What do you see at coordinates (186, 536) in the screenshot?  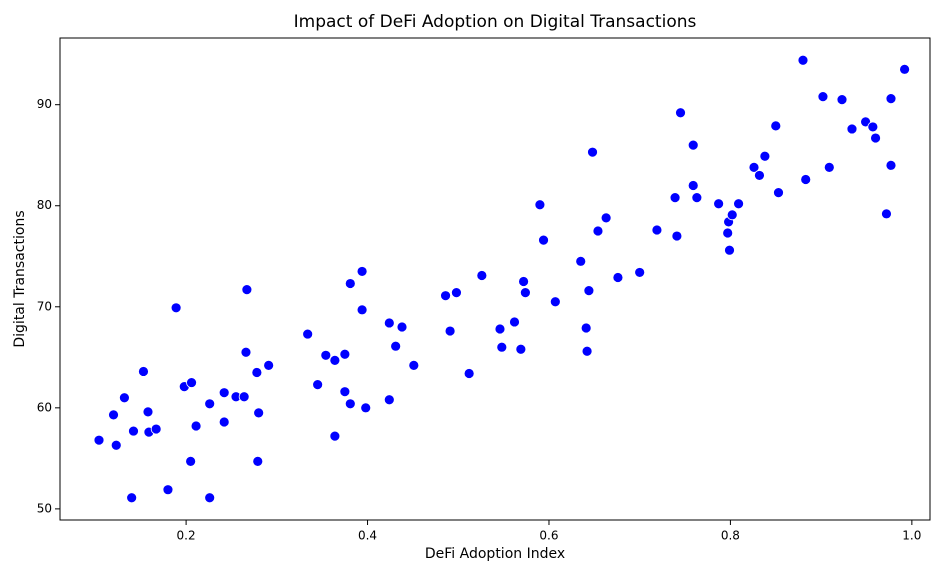 I see `x-tick-label: 0.2` at bounding box center [186, 536].